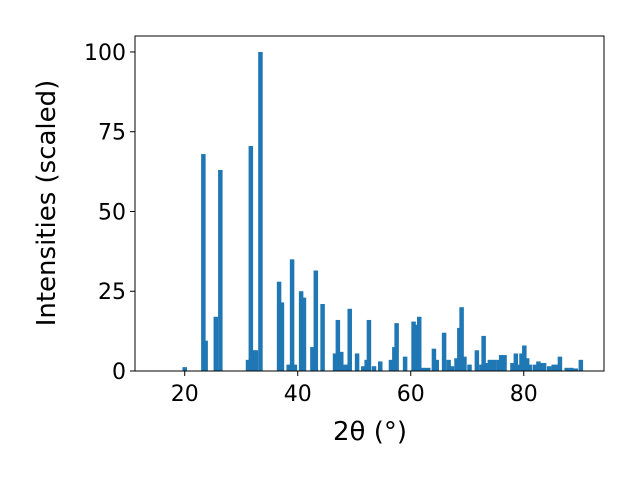 Image resolution: width=640 pixels, height=480 pixels. Describe the element at coordinates (112, 133) in the screenshot. I see `y-tick-label: 75` at that location.